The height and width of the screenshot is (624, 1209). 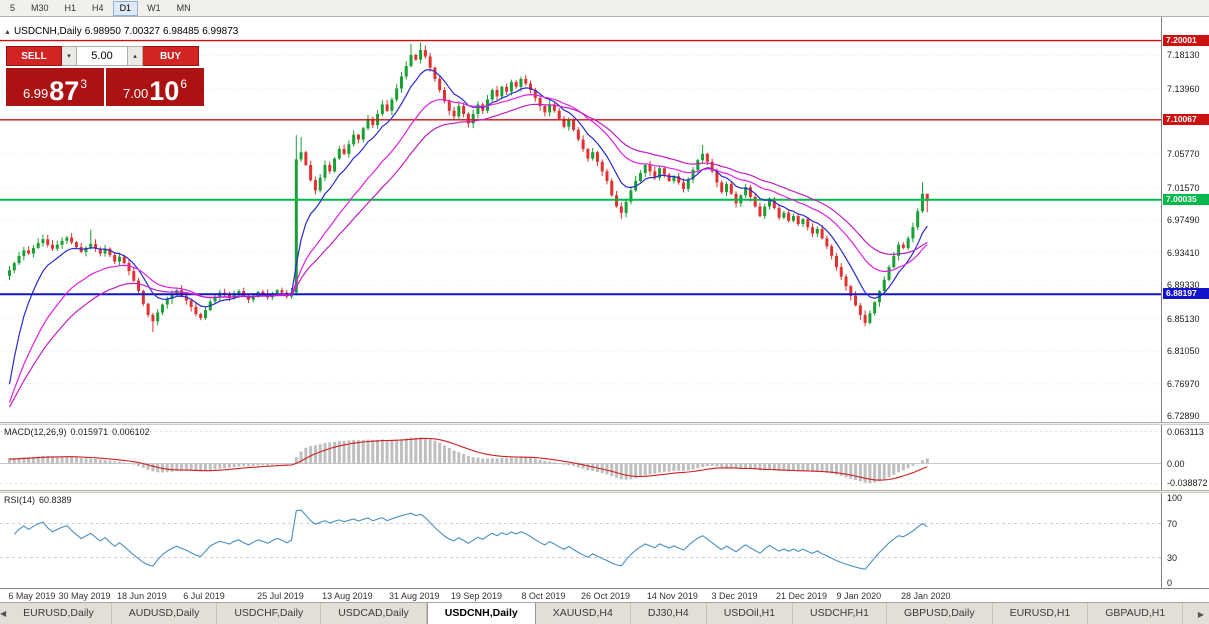 I want to click on macd-value-signal: 0.006102, so click(x=131, y=432).